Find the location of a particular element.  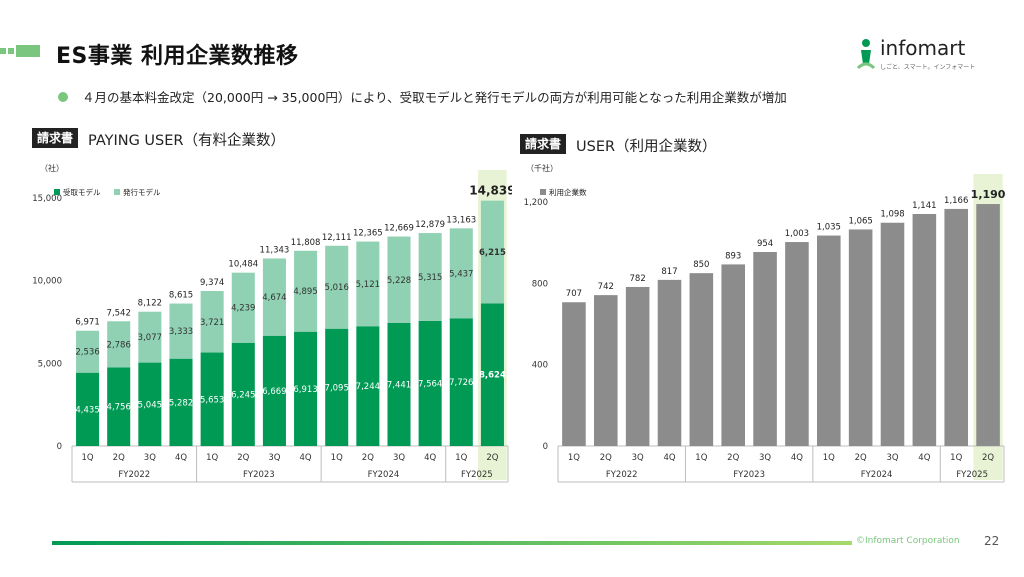

logo-figure-icon is located at coordinates (866, 54).